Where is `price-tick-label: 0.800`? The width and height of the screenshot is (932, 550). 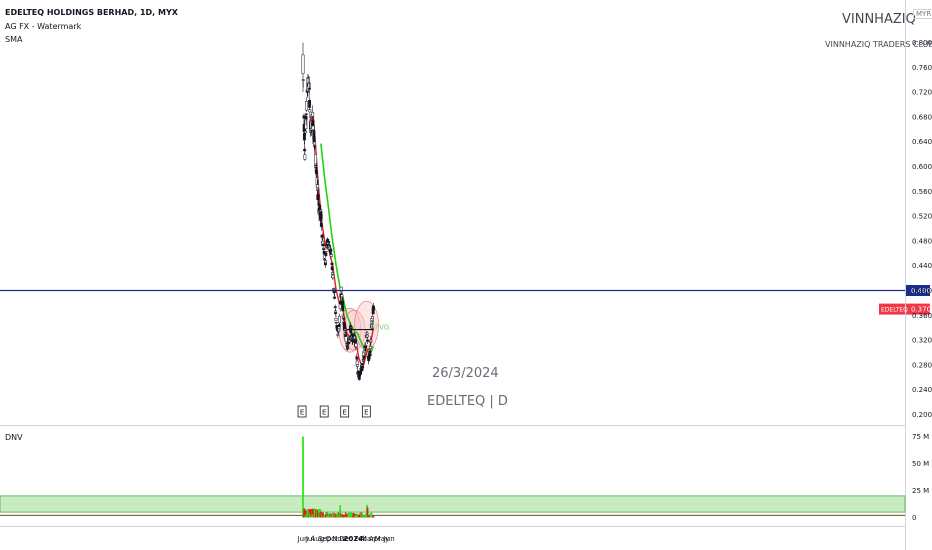
price-tick-label: 0.800 is located at coordinates (922, 43).